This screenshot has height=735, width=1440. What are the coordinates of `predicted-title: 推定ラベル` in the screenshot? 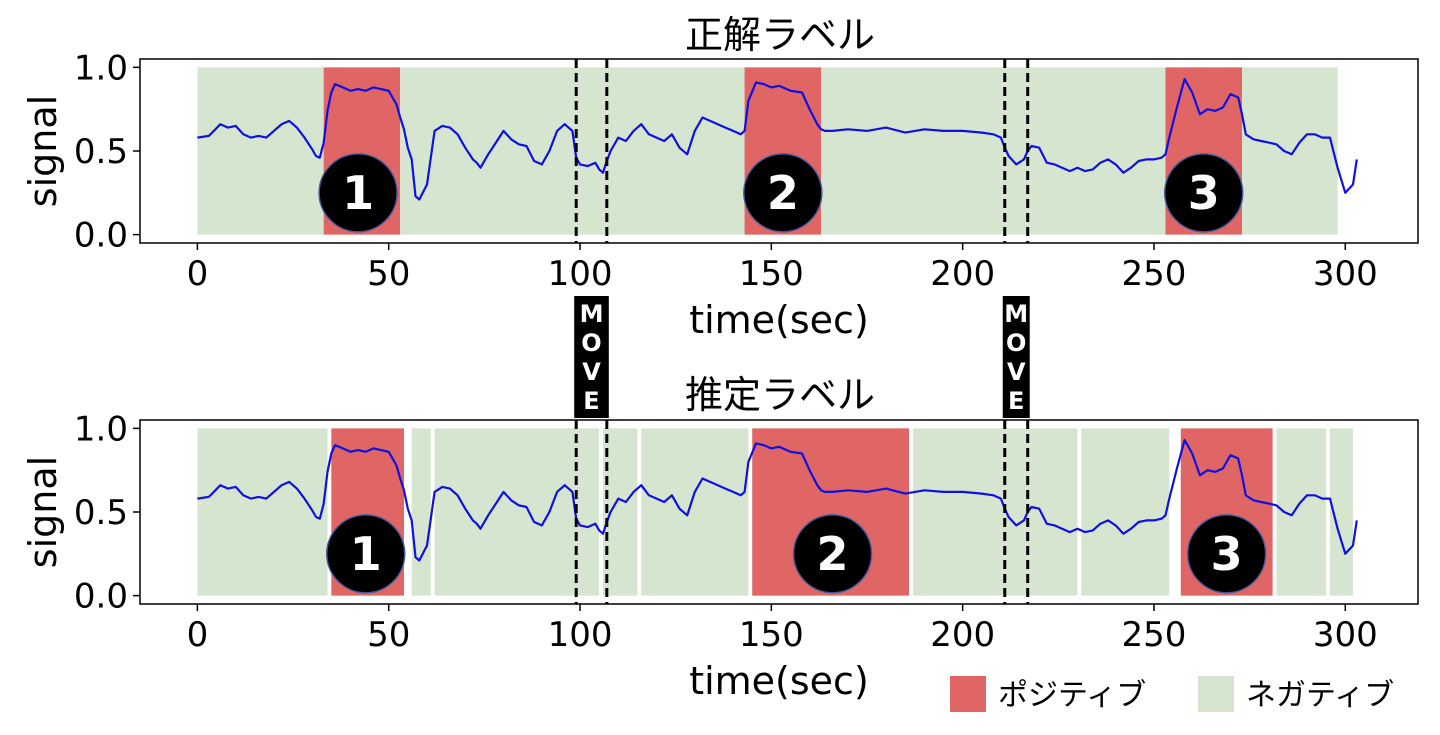 It's located at (780, 395).